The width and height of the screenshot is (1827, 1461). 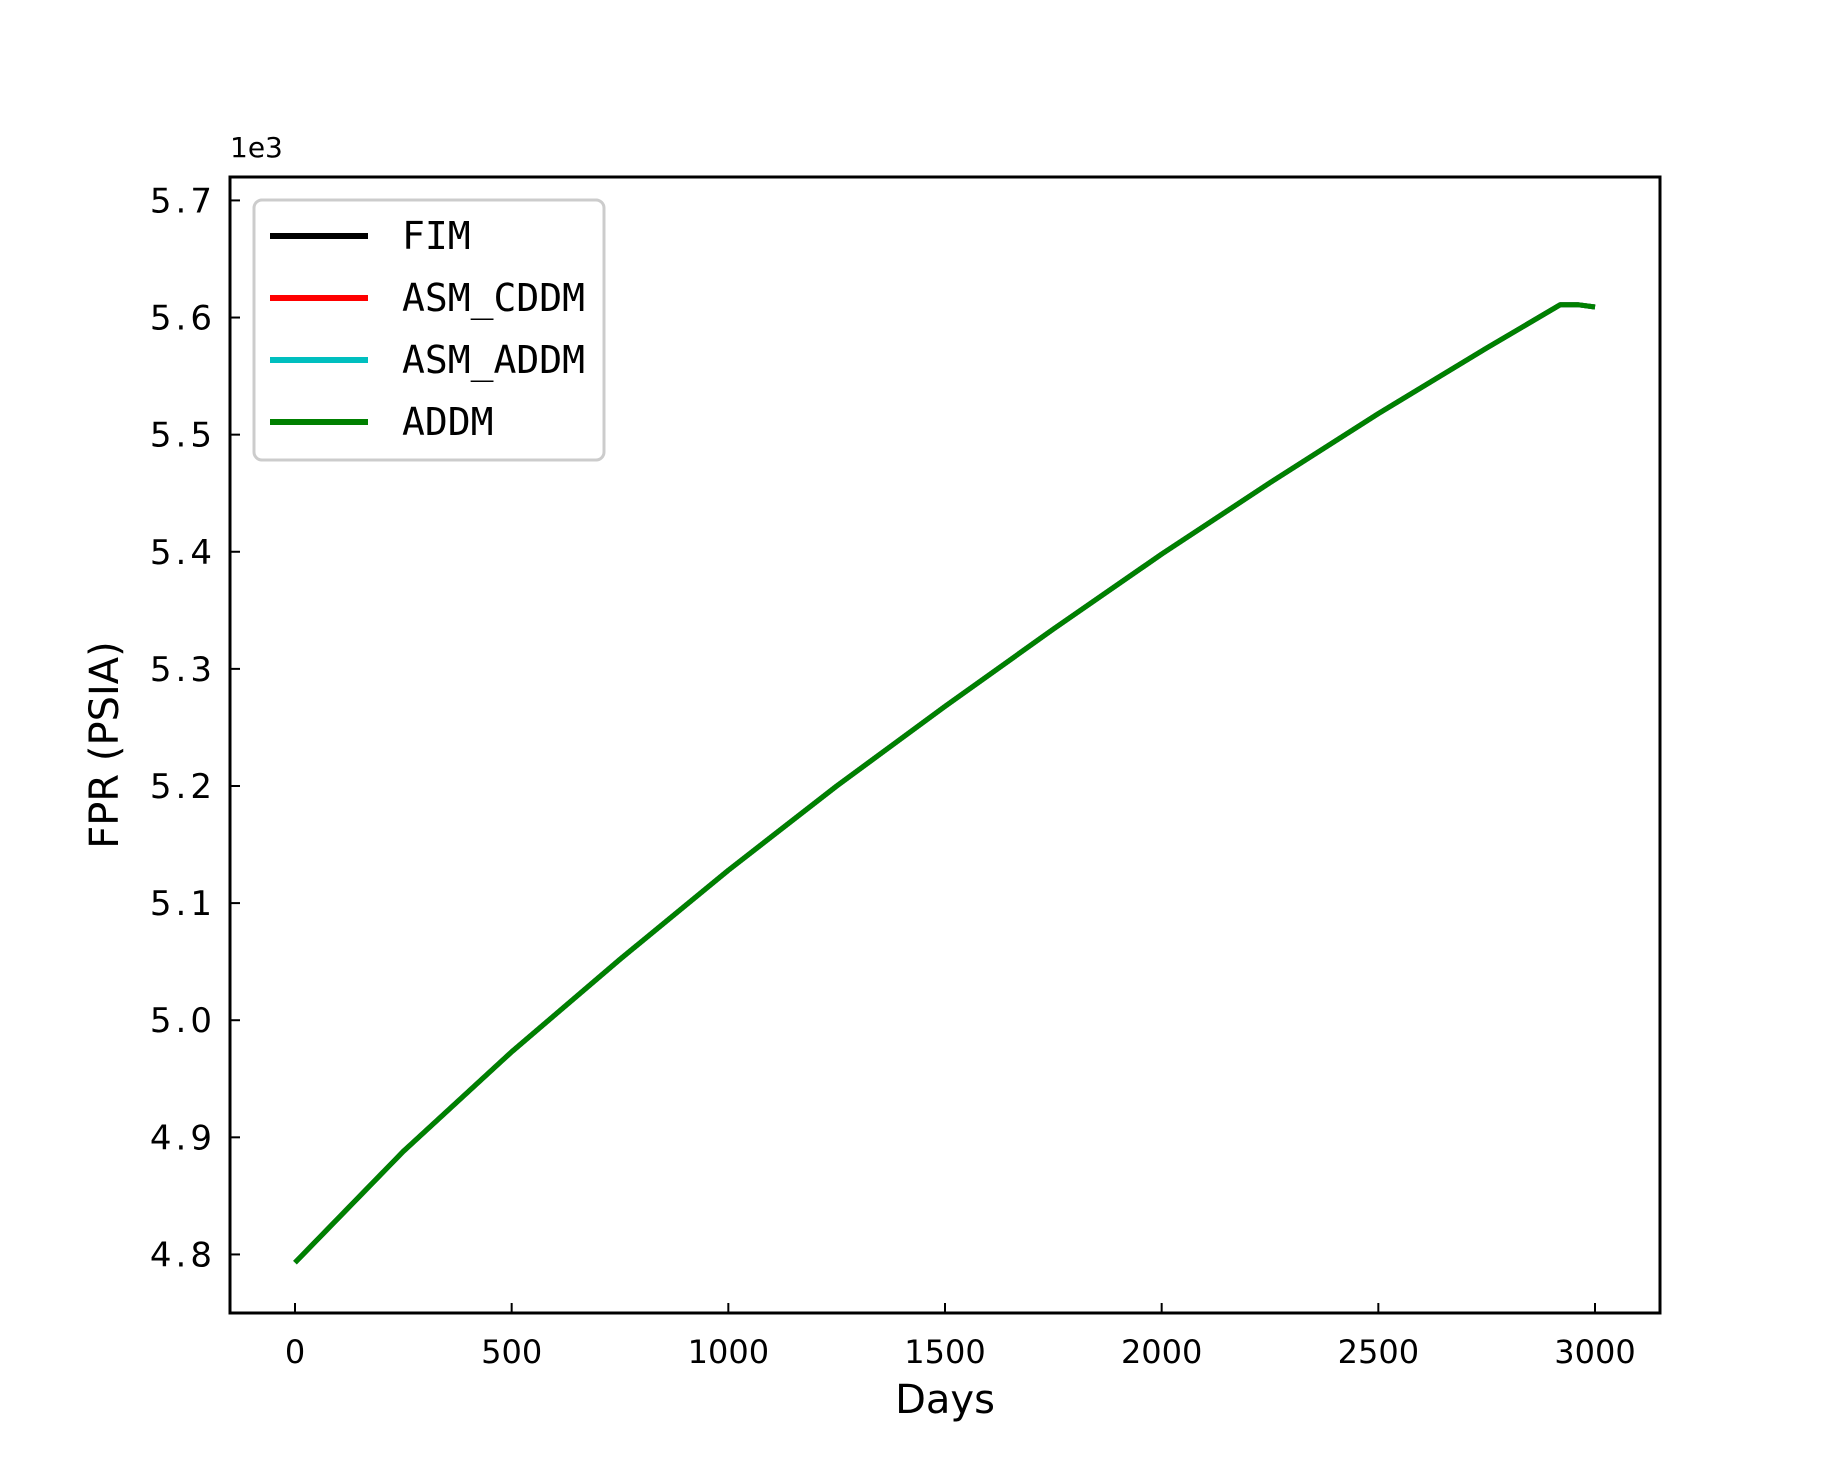 I want to click on y-tick-label: 5.4, so click(x=183, y=553).